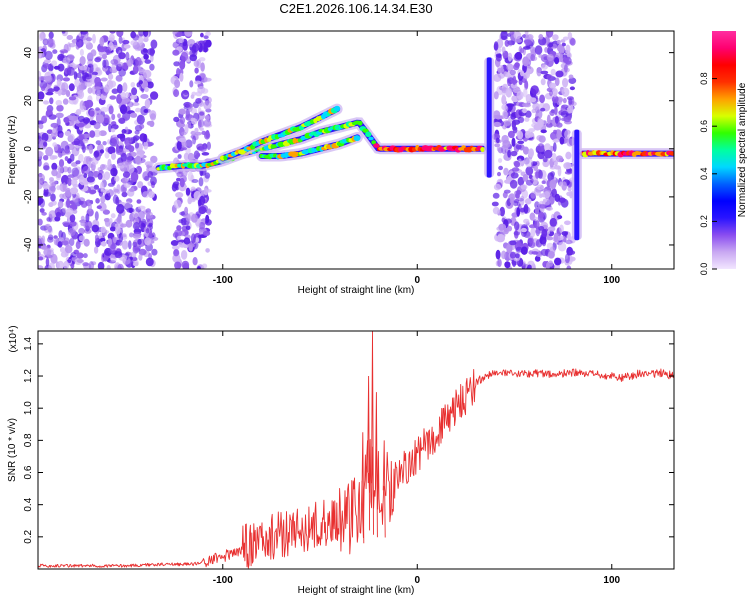  Describe the element at coordinates (417, 580) in the screenshot. I see `x-tick-label: 0` at that location.